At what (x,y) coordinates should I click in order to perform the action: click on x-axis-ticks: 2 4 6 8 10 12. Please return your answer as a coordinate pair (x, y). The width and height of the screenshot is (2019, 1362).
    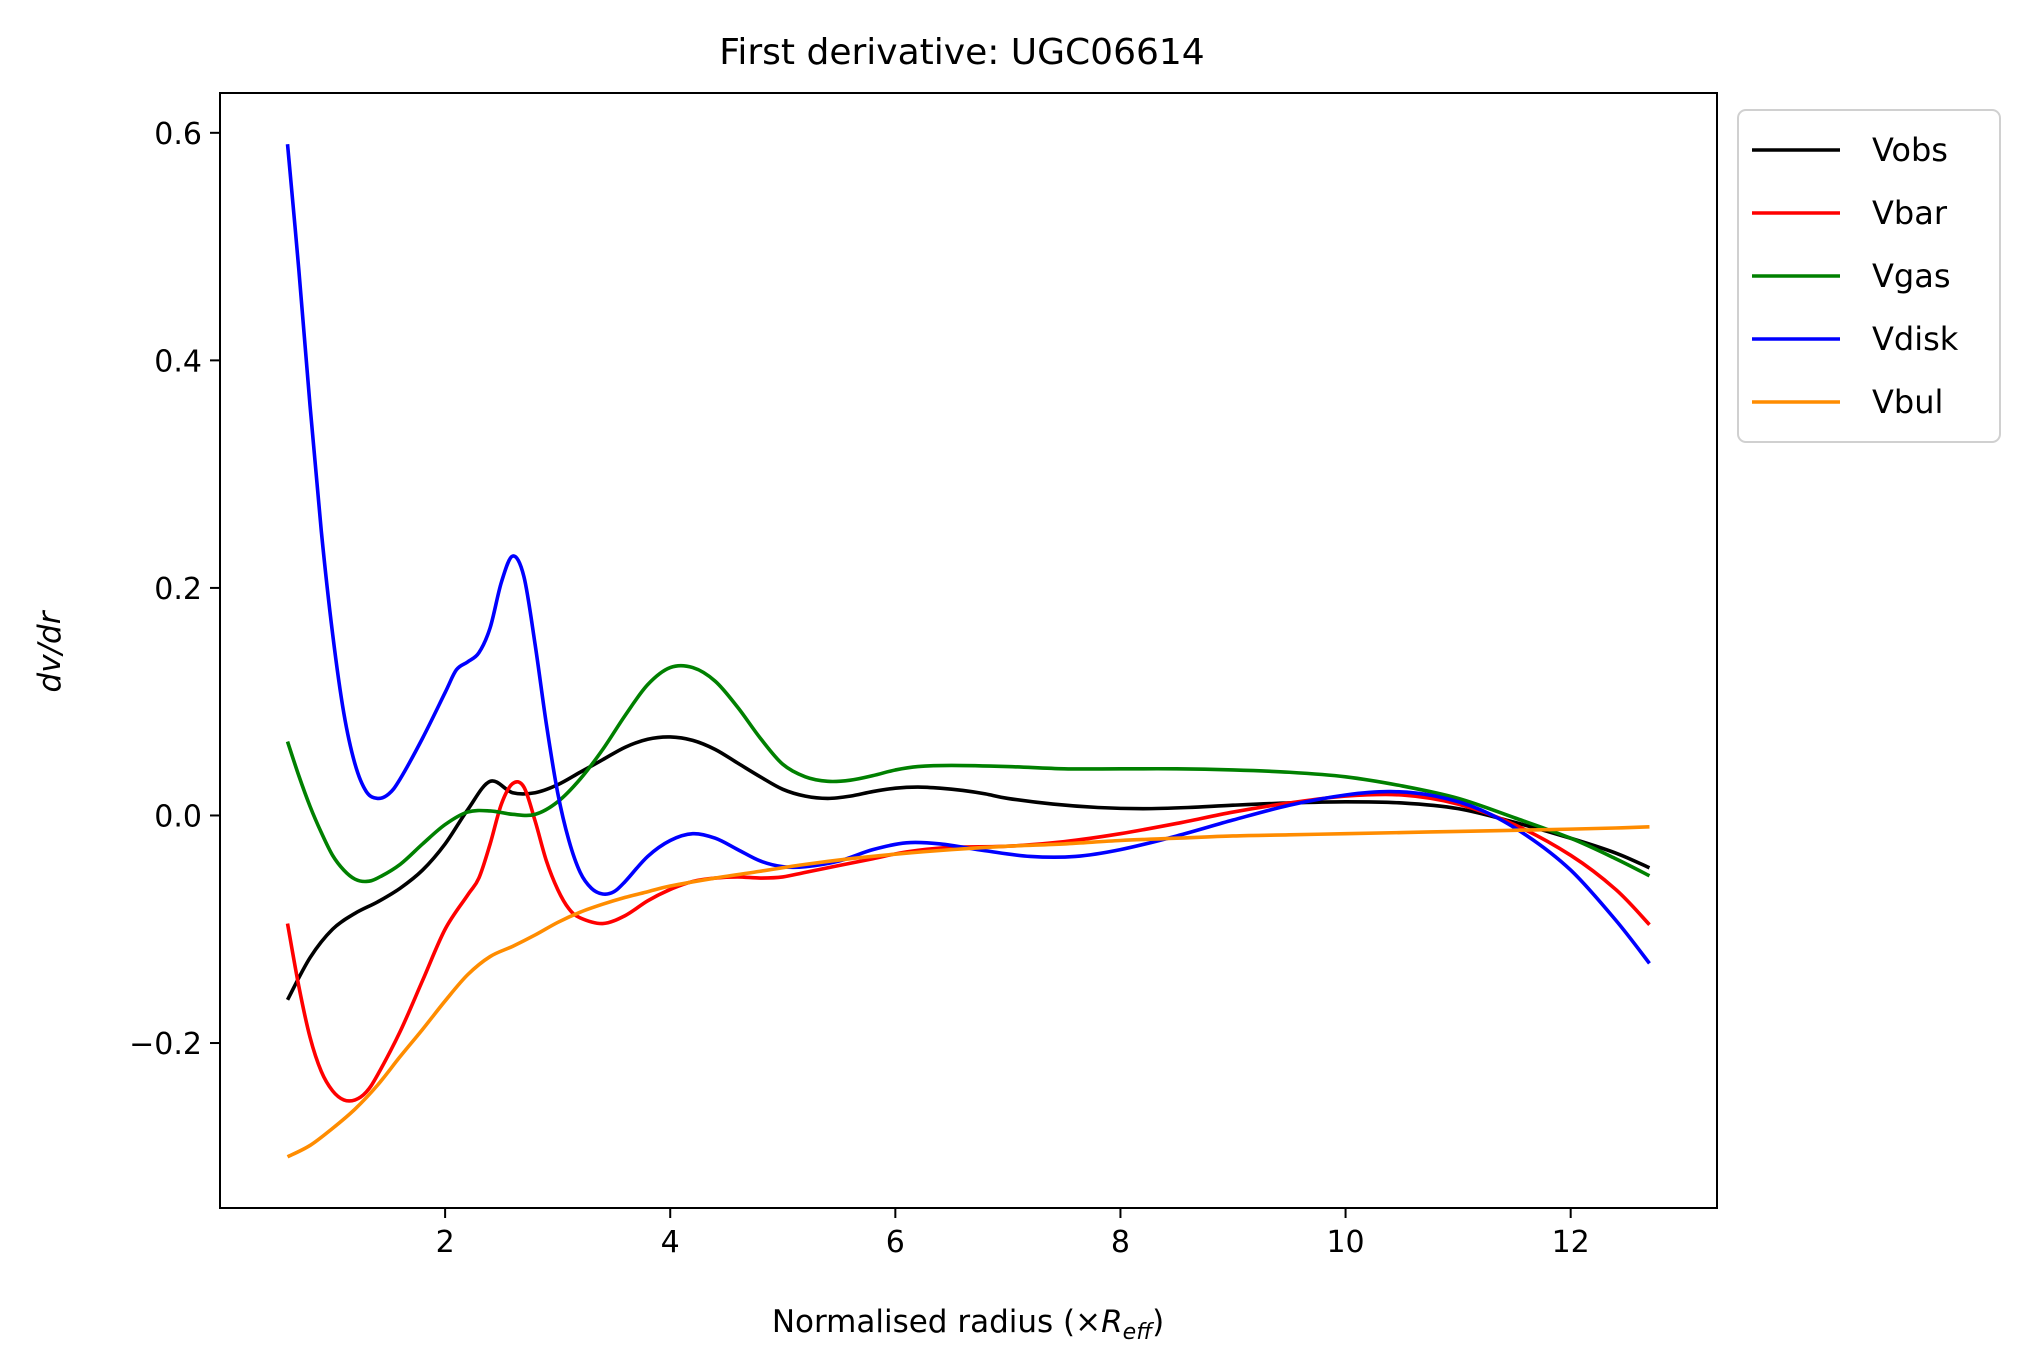
    Looking at the image, I should click on (1013, 1234).